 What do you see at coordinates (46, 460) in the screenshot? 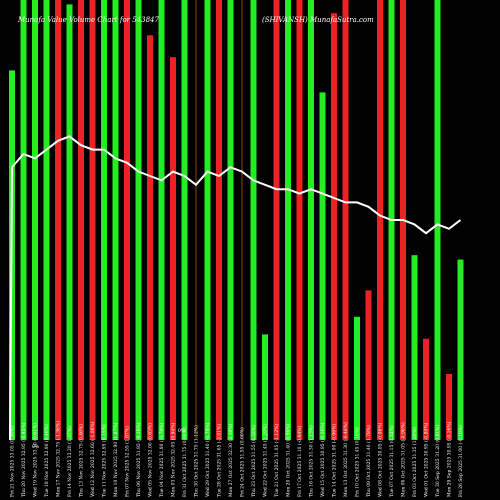
I see `x-tick-label: Tue 18 Nov 2025 32.90 (0.46%)` at bounding box center [46, 460].